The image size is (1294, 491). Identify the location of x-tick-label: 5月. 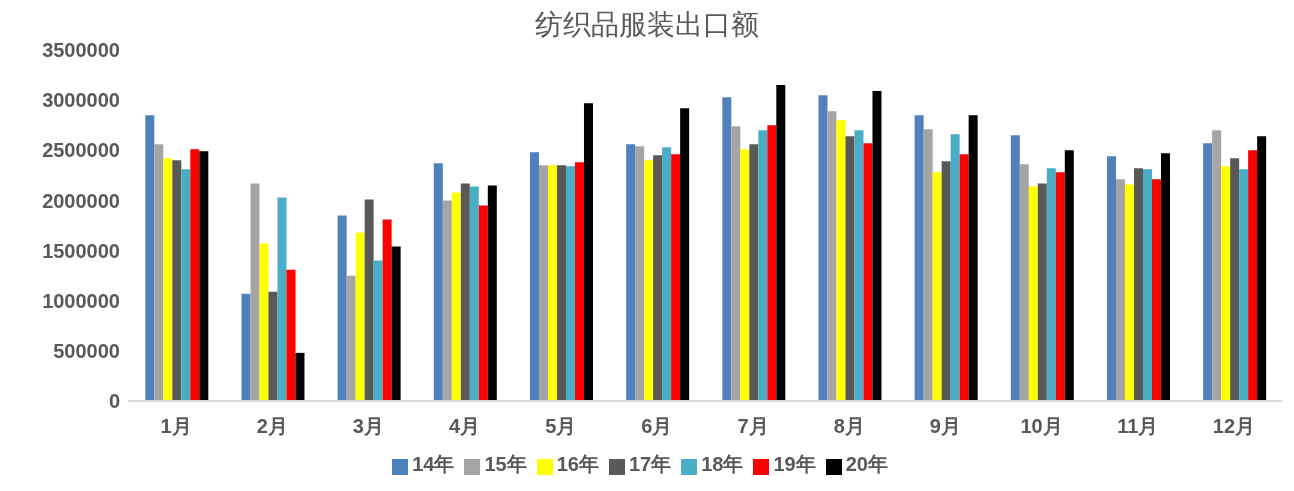
(561, 426).